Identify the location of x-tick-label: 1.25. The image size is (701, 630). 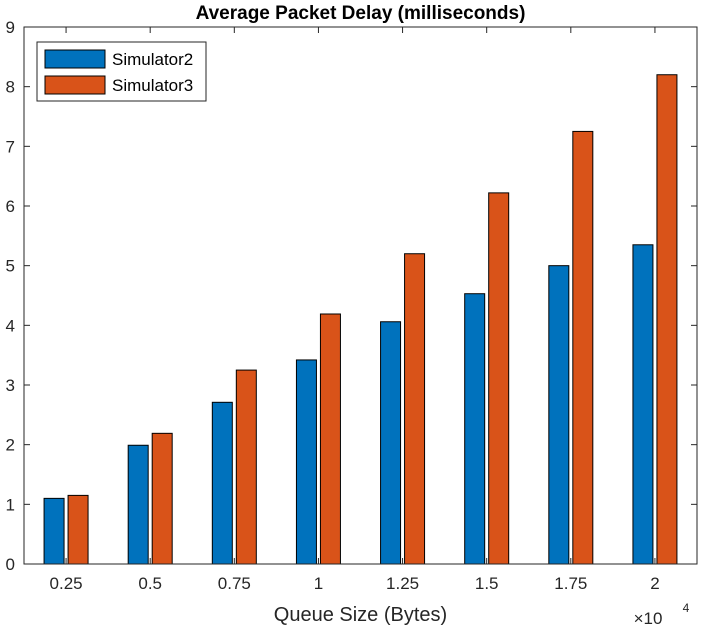
(402, 583).